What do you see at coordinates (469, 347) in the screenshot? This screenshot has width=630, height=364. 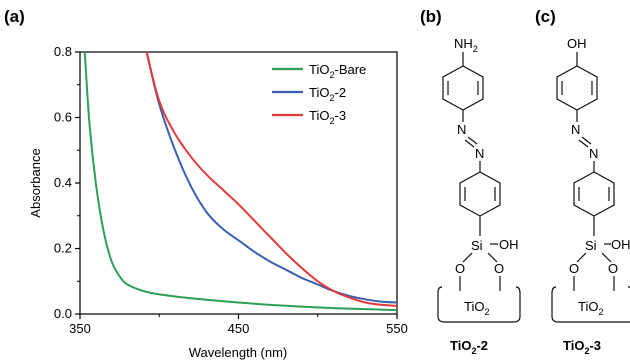 I see `caption-b: TiO2-2` at bounding box center [469, 347].